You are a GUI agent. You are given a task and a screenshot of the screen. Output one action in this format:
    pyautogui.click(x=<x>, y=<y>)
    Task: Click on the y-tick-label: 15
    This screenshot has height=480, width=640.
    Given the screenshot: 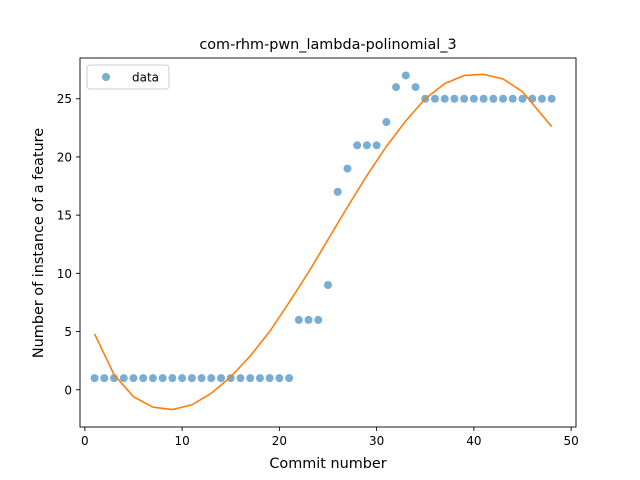 What is the action you would take?
    pyautogui.click(x=64, y=216)
    